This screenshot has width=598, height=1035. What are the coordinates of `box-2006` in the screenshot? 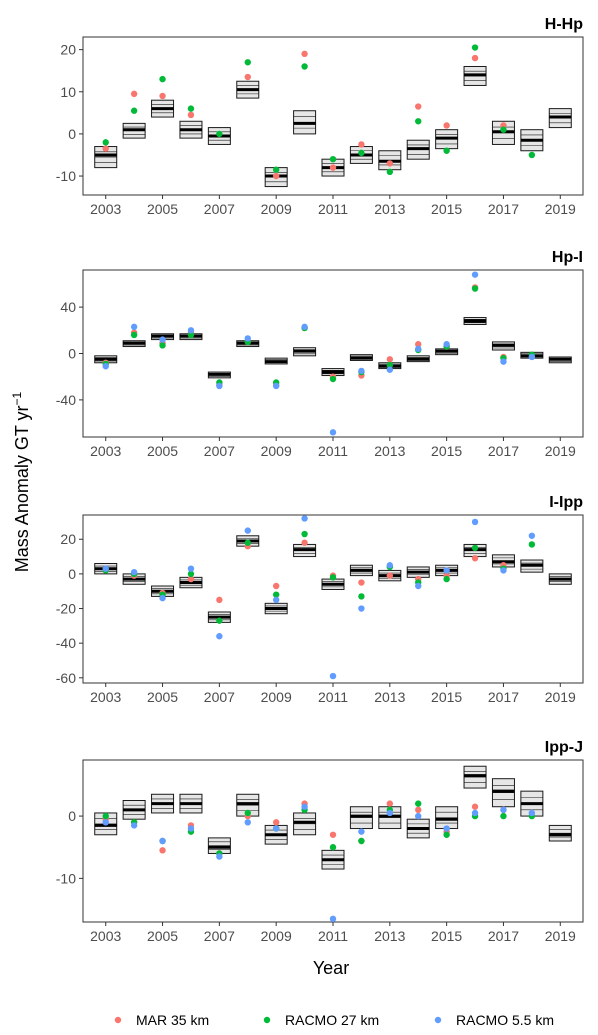 It's located at (191, 582).